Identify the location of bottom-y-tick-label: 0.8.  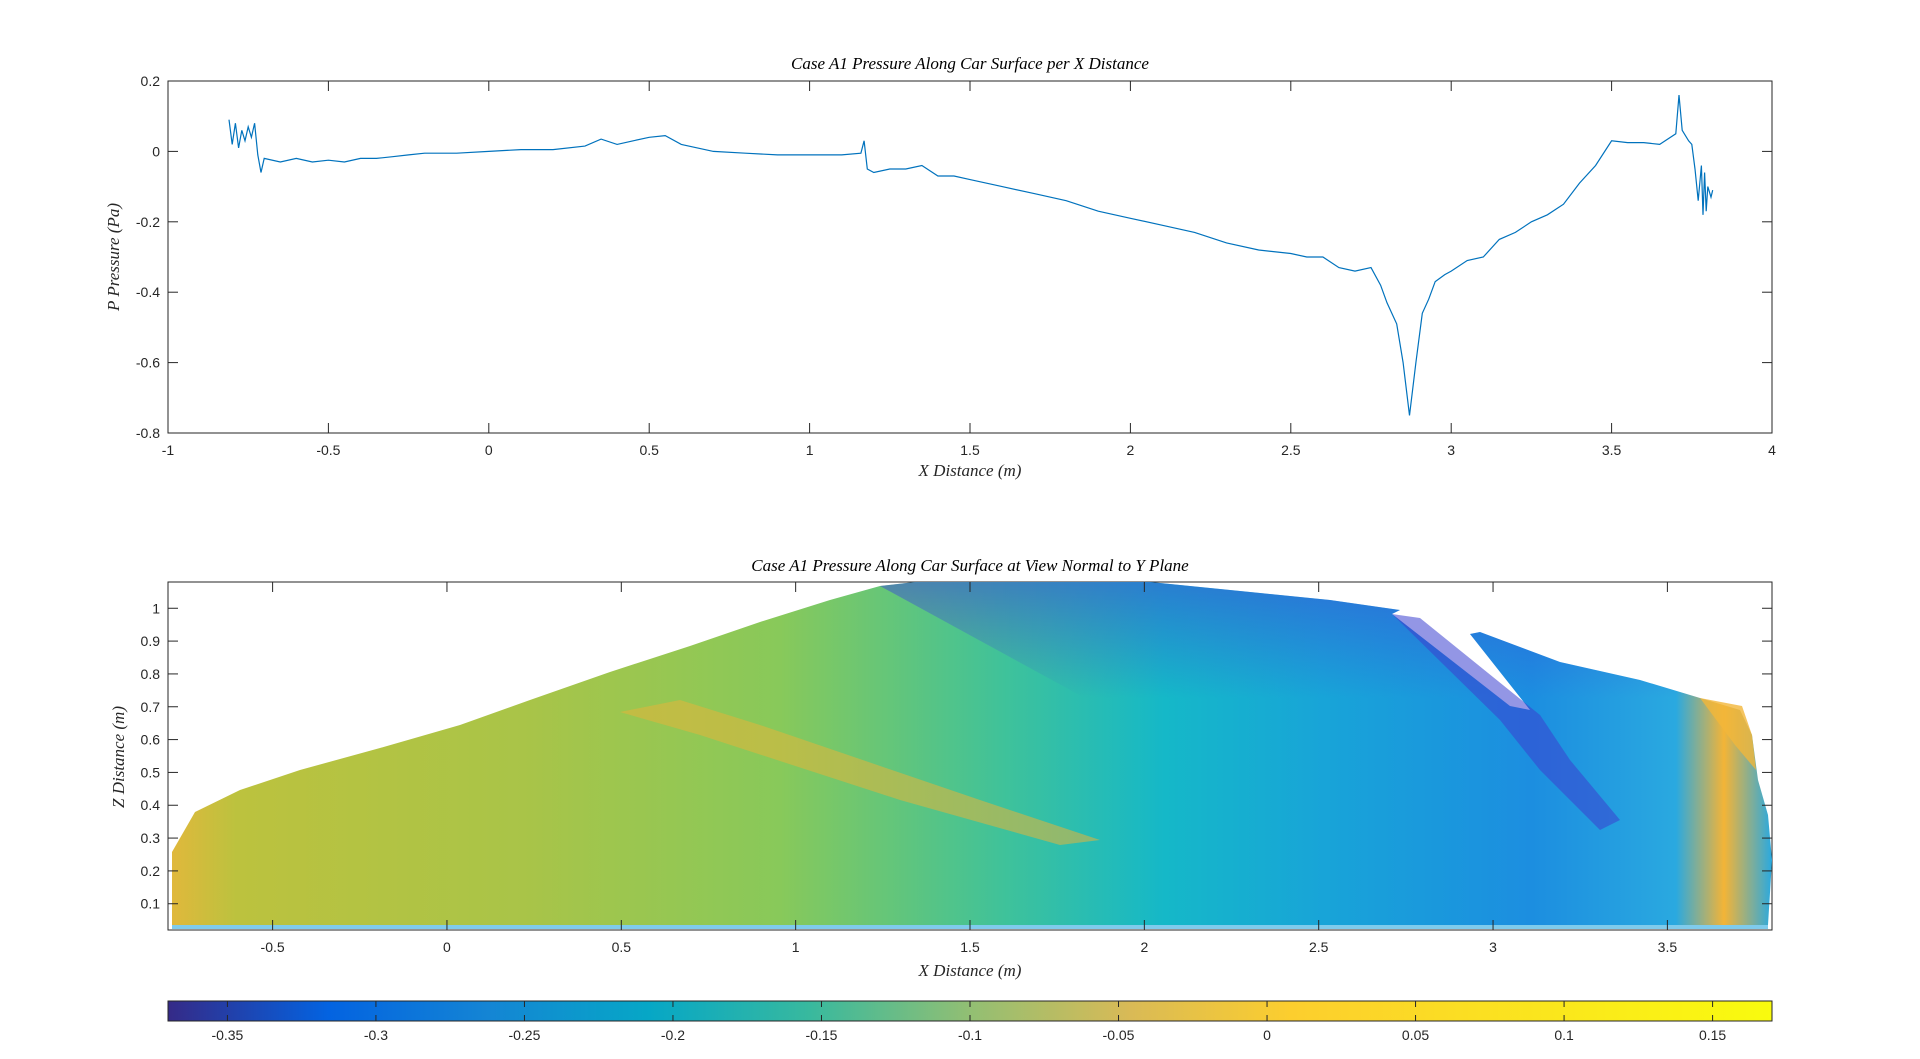
(151, 674).